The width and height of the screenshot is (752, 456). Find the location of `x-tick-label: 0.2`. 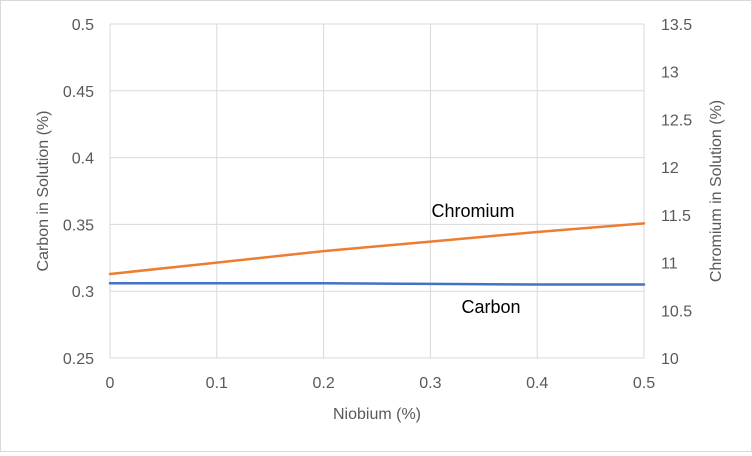

x-tick-label: 0.2 is located at coordinates (323, 383).